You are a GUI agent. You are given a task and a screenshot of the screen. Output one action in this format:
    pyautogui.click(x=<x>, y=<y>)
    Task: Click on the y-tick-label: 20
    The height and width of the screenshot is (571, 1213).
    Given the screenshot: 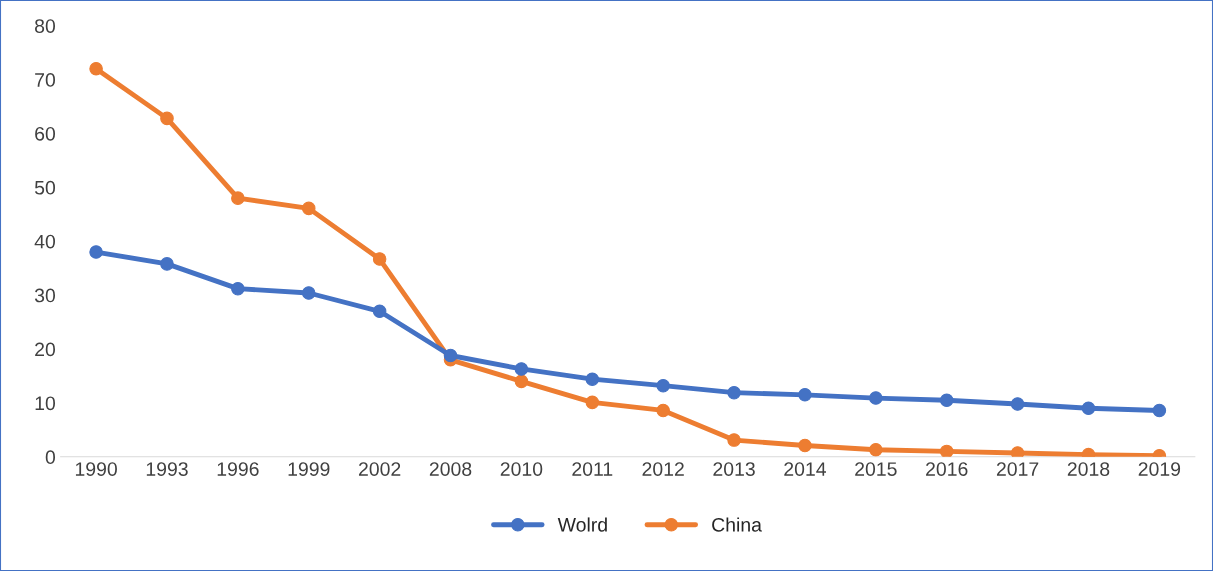 What is the action you would take?
    pyautogui.click(x=45, y=349)
    